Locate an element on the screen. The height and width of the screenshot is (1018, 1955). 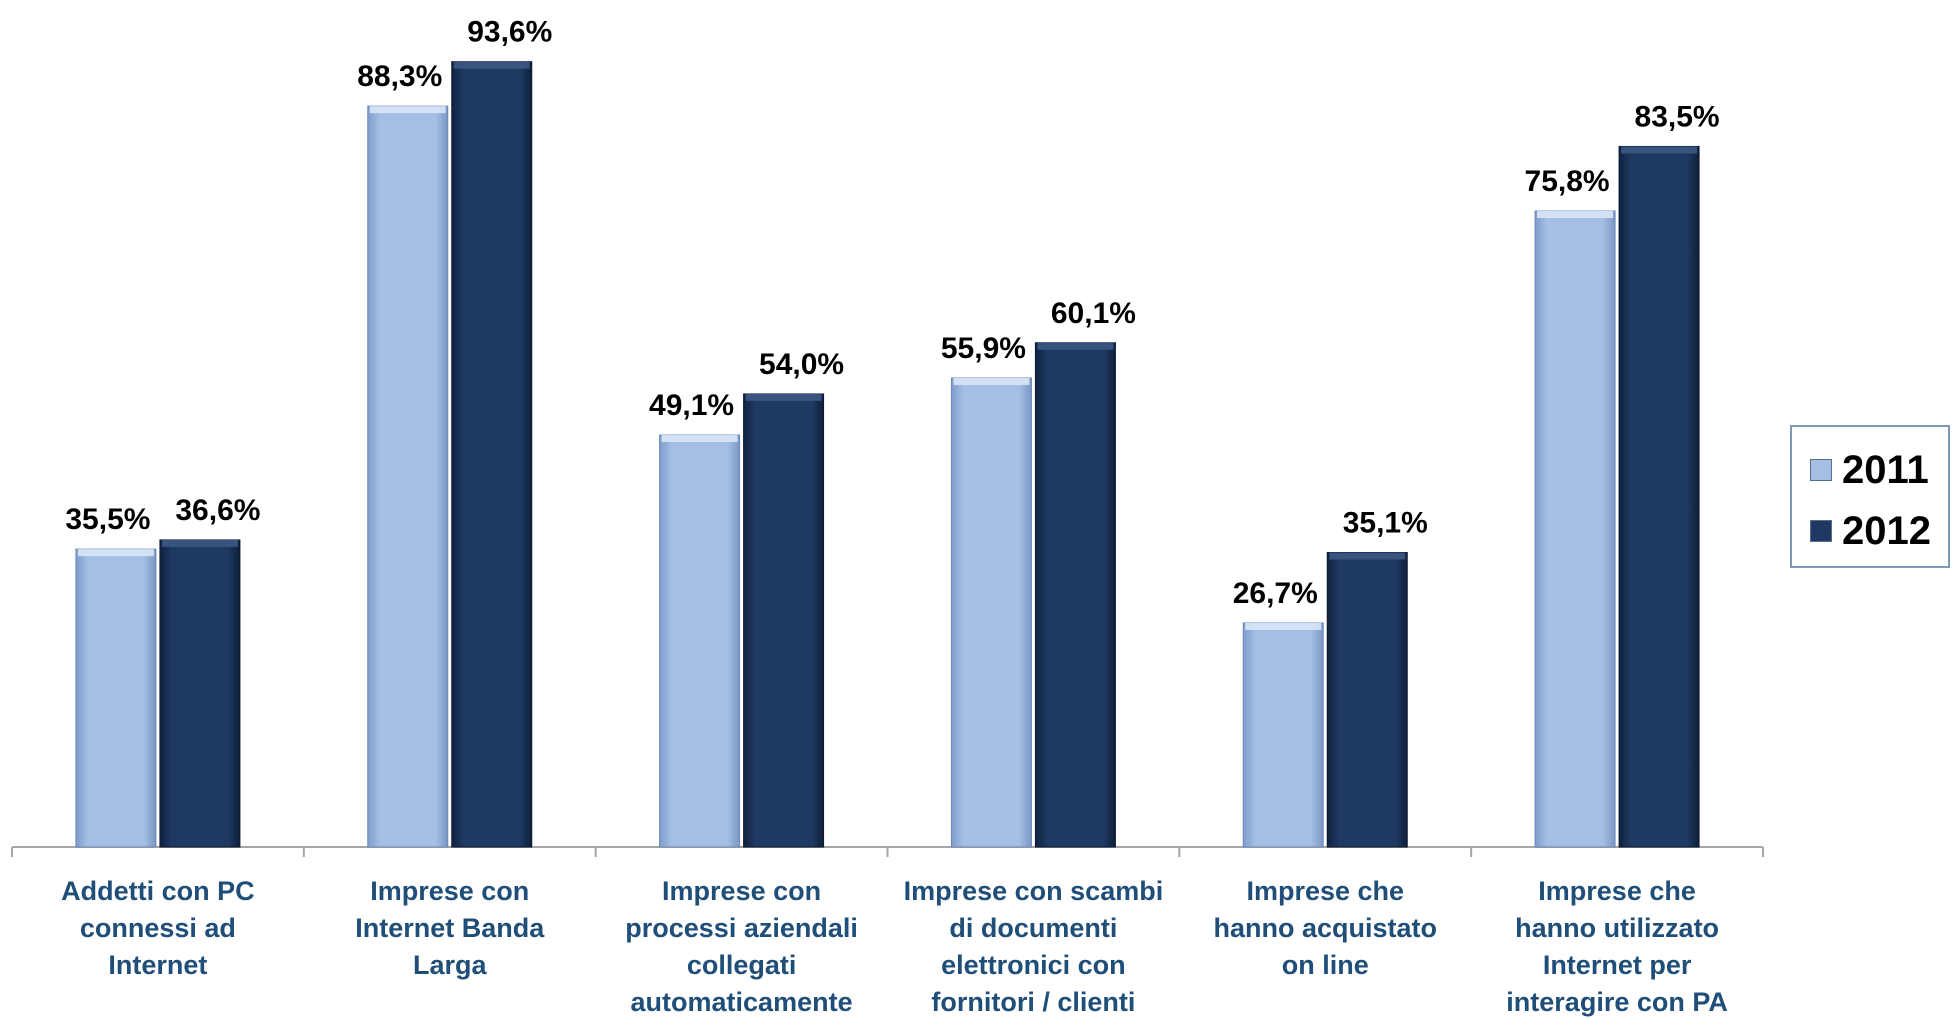
category-label-line: di documenti is located at coordinates (1033, 928).